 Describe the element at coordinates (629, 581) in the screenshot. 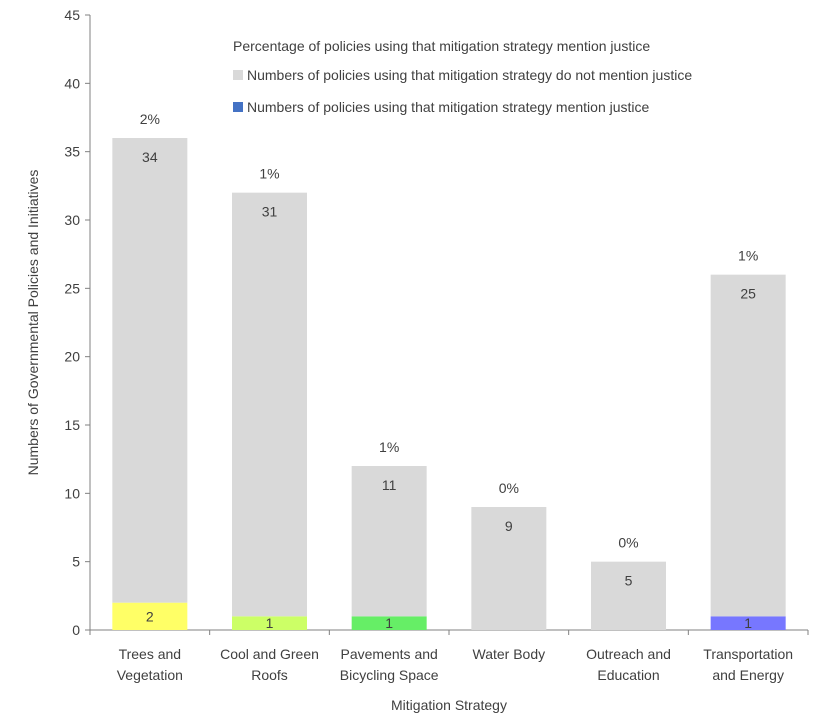

I see `data-label-not-mention-justice: 5` at that location.